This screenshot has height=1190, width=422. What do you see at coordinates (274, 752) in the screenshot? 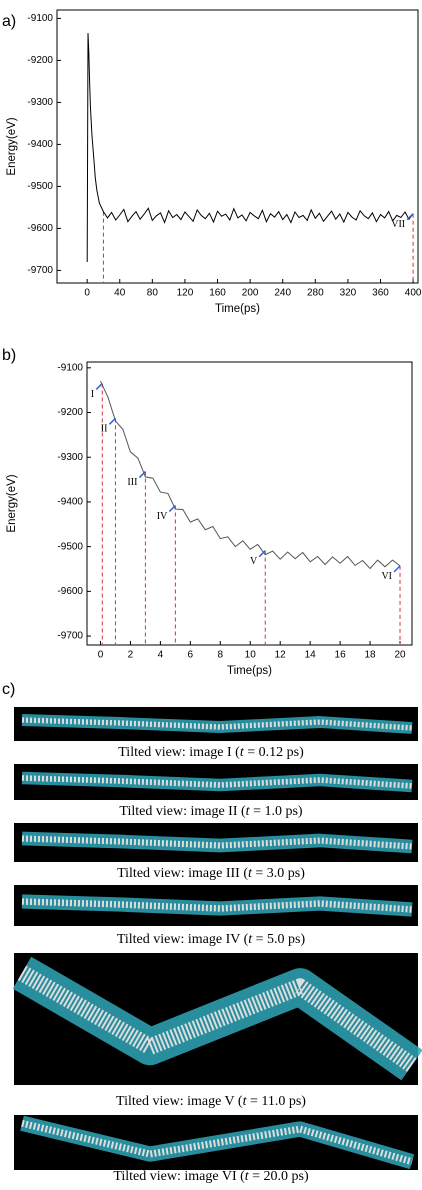
I see `caption-text: = 0.12 ps)` at bounding box center [274, 752].